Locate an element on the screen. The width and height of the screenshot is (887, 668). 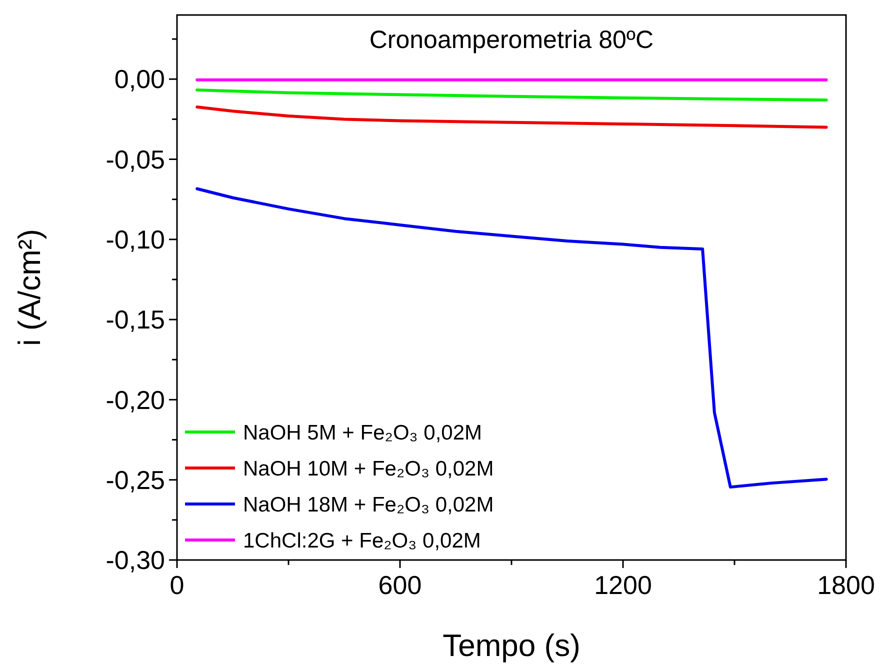
legend-label: 1ChCl:2G + Fe₂O₃ 0,02M is located at coordinates (362, 540).